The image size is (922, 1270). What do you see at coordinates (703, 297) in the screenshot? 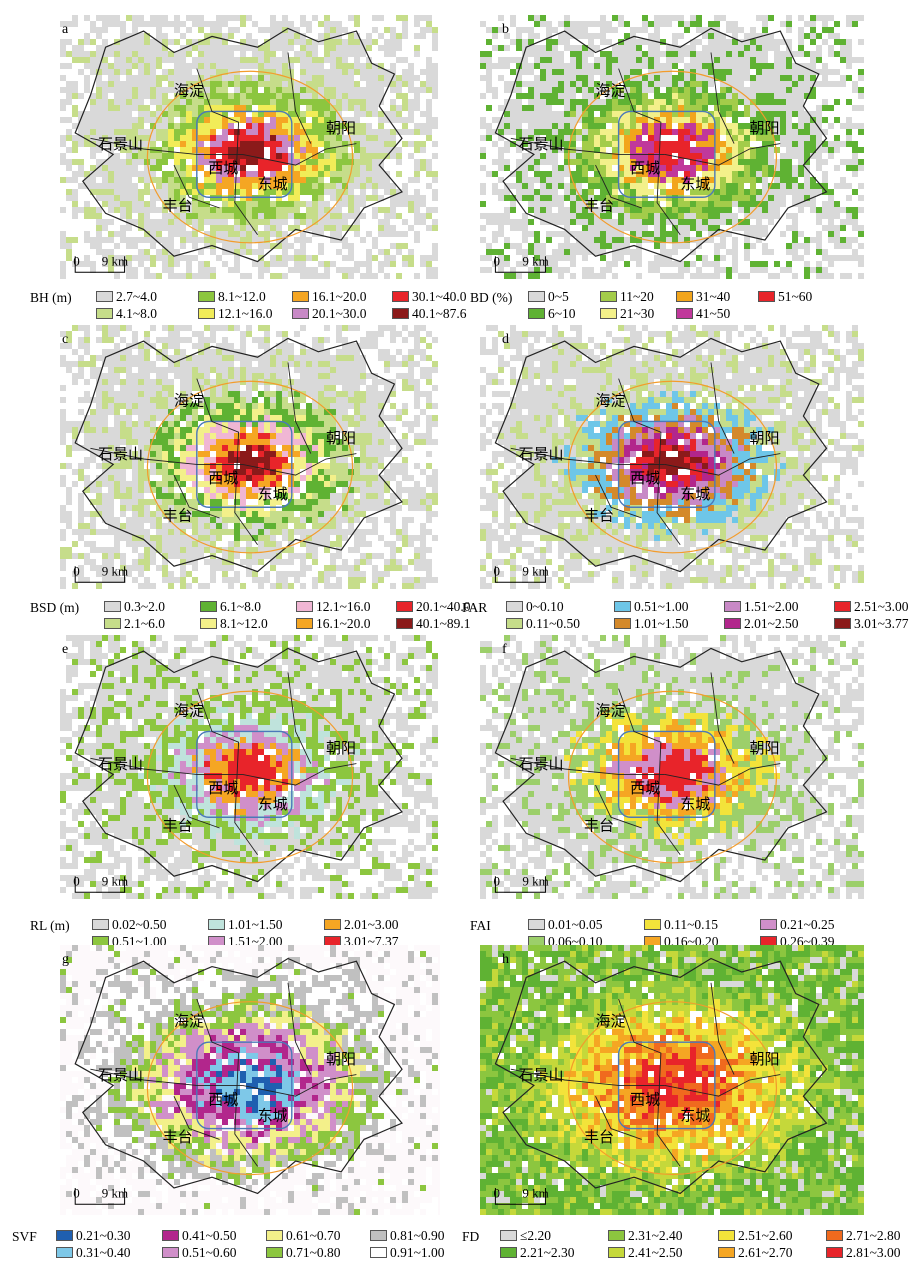
I see `legend-item: 31~40` at bounding box center [703, 297].